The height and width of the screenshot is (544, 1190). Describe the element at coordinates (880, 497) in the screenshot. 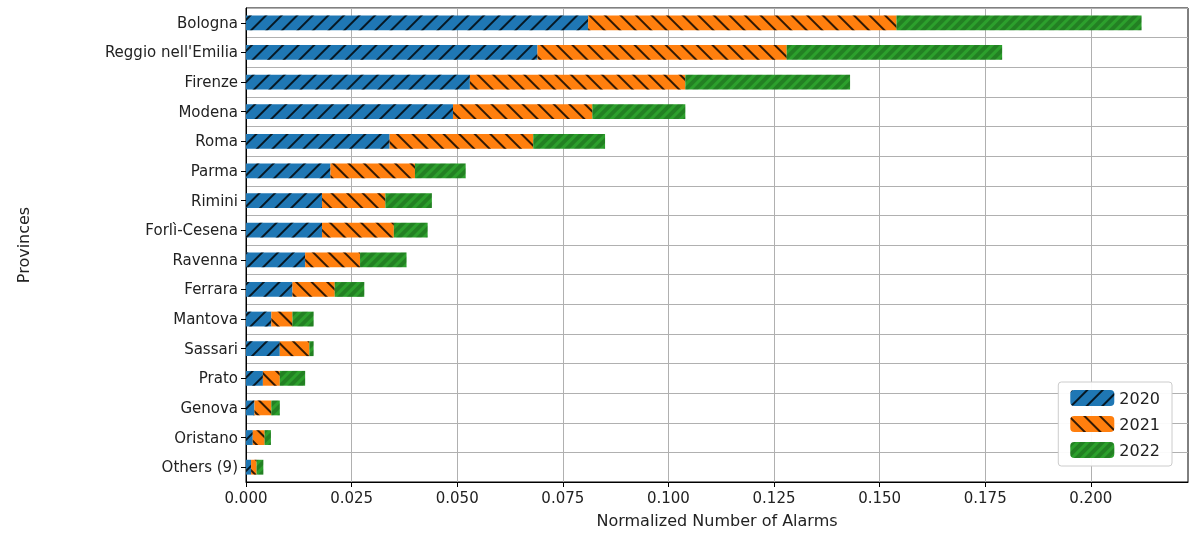

I see `x-tick-label: 0.150` at that location.